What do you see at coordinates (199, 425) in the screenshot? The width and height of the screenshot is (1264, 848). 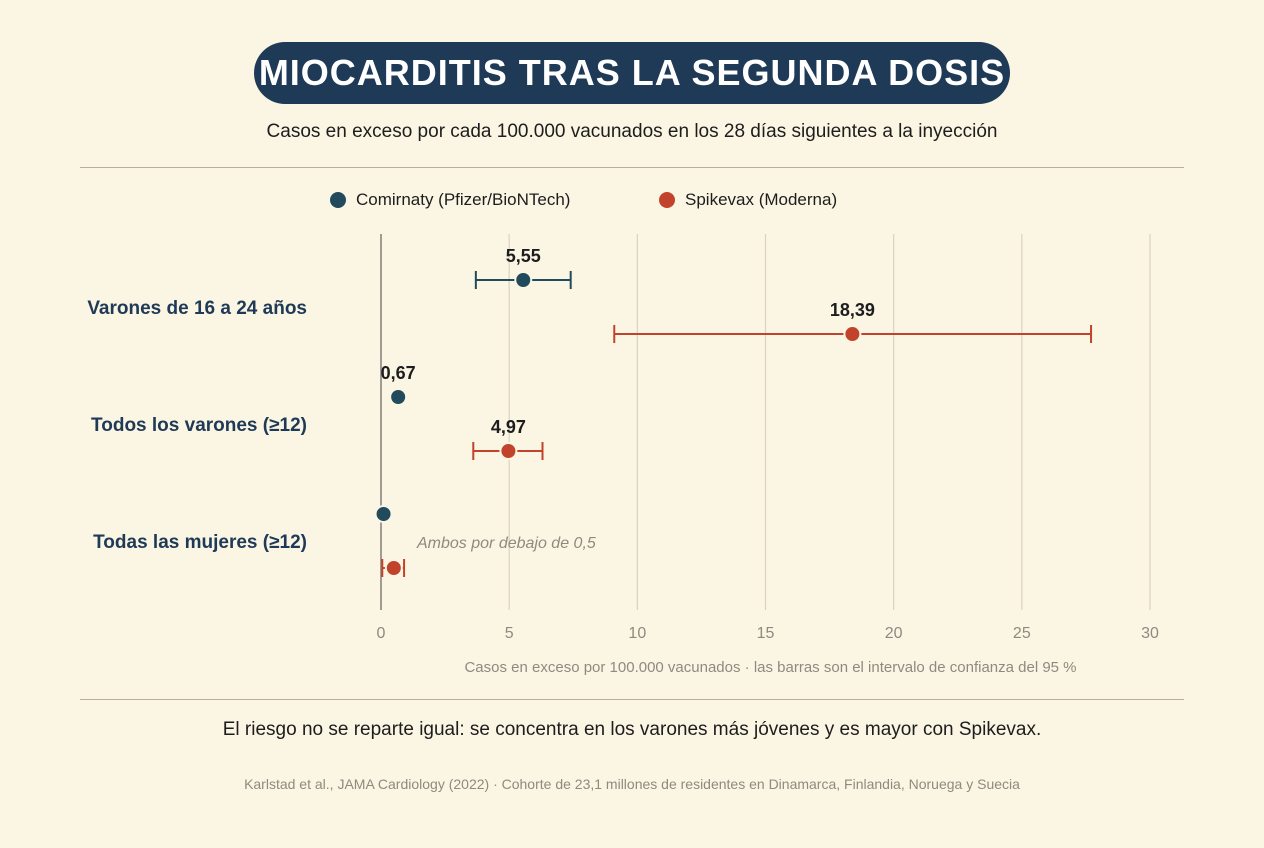 I see `category-label: Todos los varones (≥12)` at bounding box center [199, 425].